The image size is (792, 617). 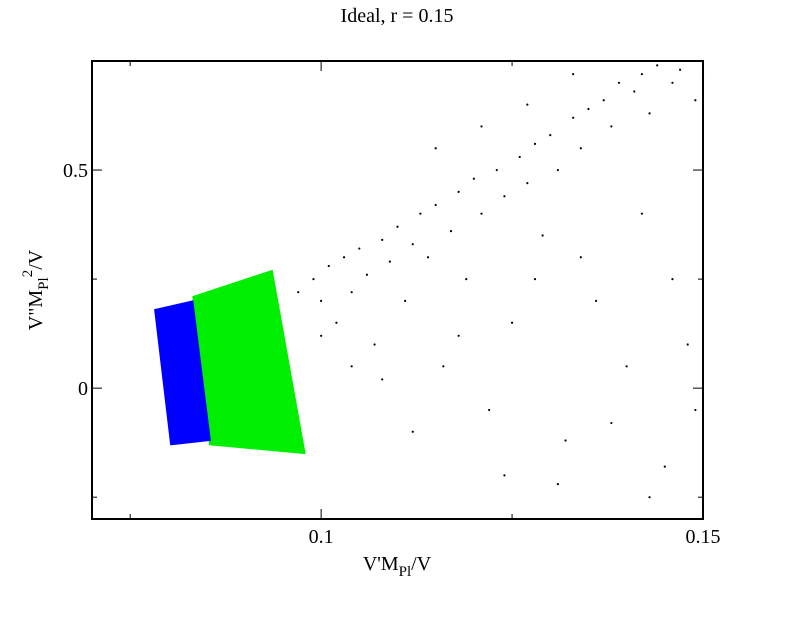 I want to click on point-cloud-region, so click(x=182, y=373).